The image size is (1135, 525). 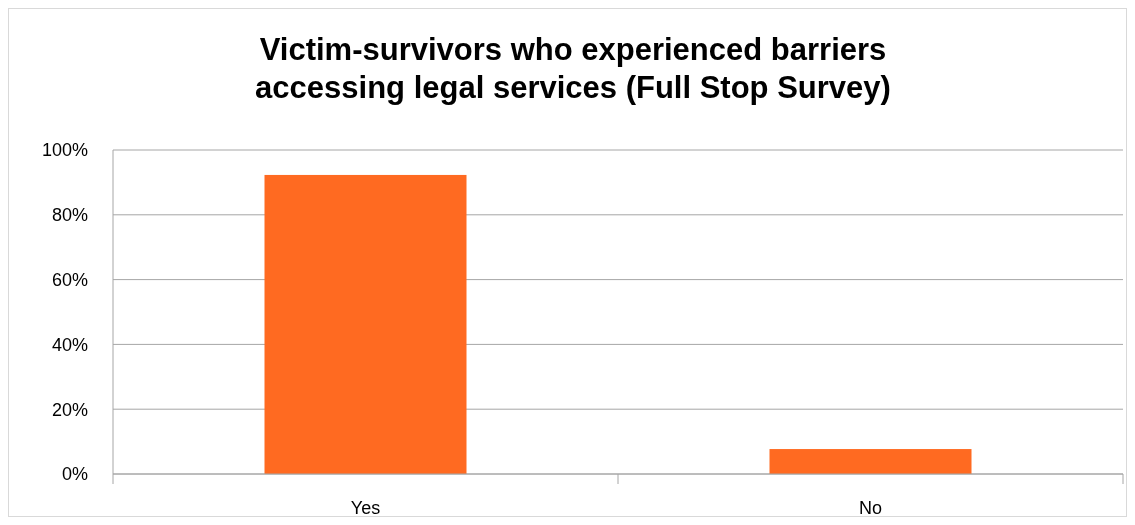 I want to click on x-tick-label: Yes, so click(x=365, y=508).